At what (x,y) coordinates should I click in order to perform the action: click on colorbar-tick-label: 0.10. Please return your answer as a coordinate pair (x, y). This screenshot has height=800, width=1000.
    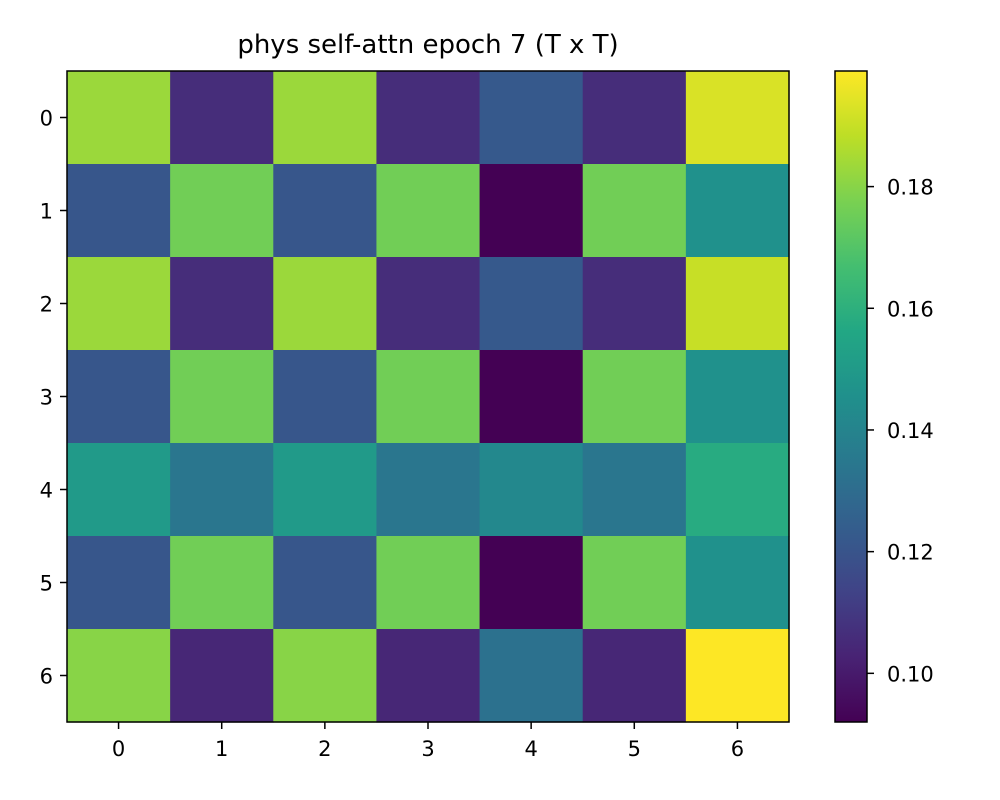
    Looking at the image, I should click on (910, 674).